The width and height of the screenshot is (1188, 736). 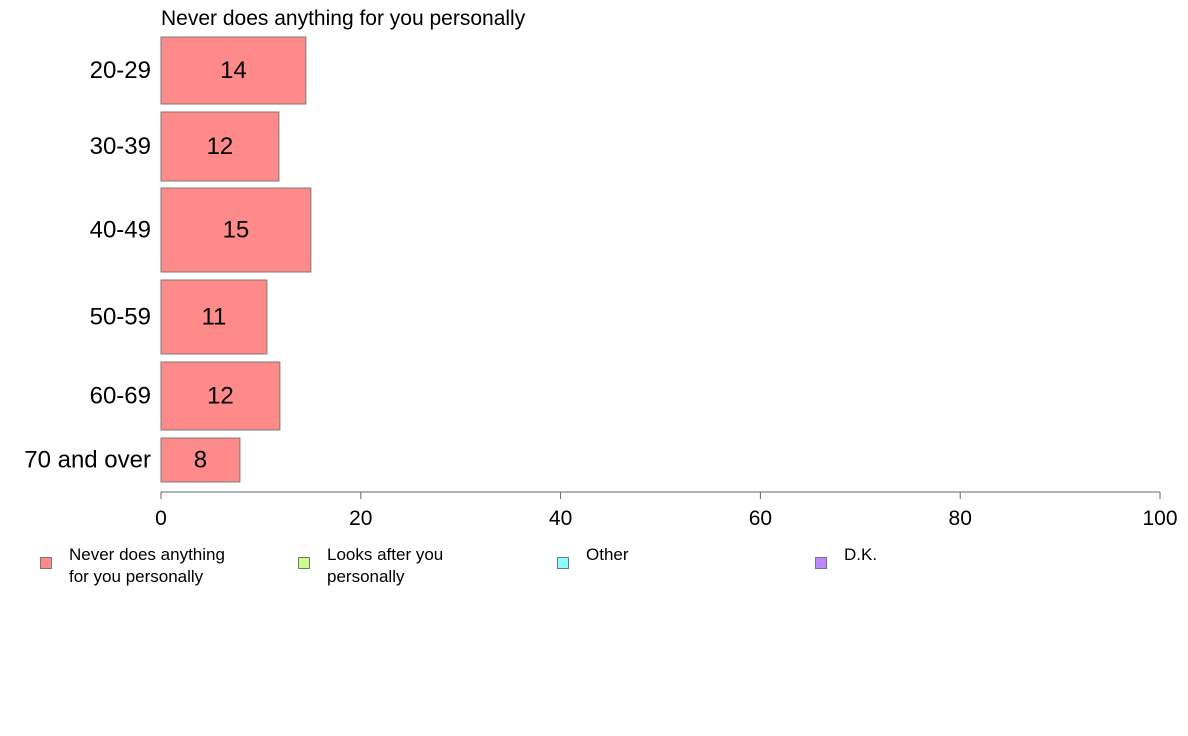 I want to click on x-axis: 0 20 40 60 80 100, so click(x=666, y=510).